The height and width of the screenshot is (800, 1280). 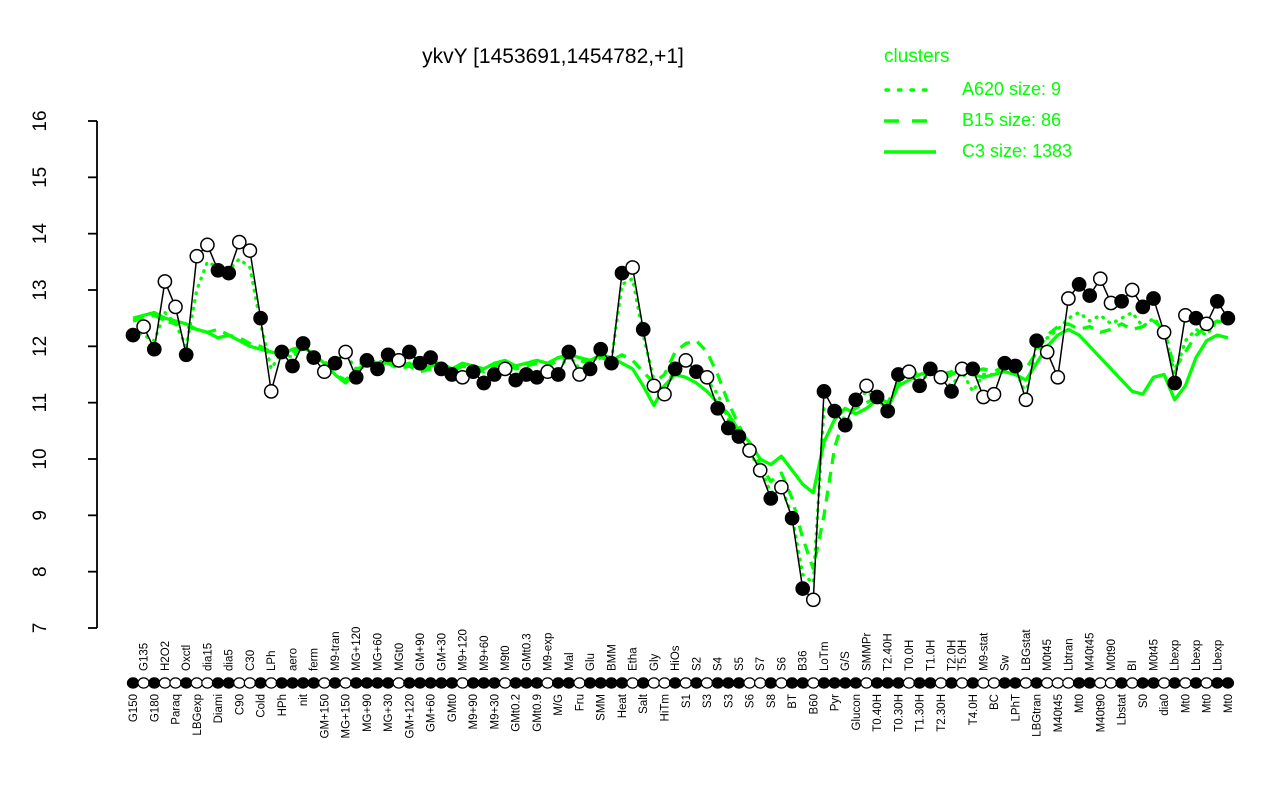 What do you see at coordinates (868, 652) in the screenshot?
I see `svg-text: SMMPr` at bounding box center [868, 652].